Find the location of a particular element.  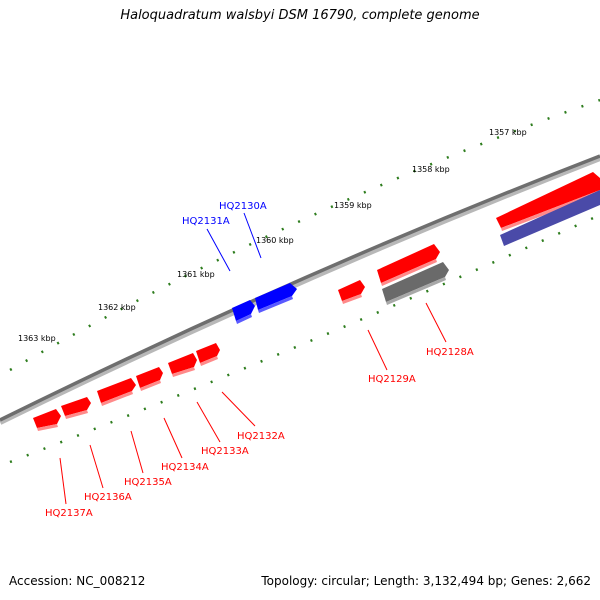

scale-label: 1358 kbp is located at coordinates (431, 169).